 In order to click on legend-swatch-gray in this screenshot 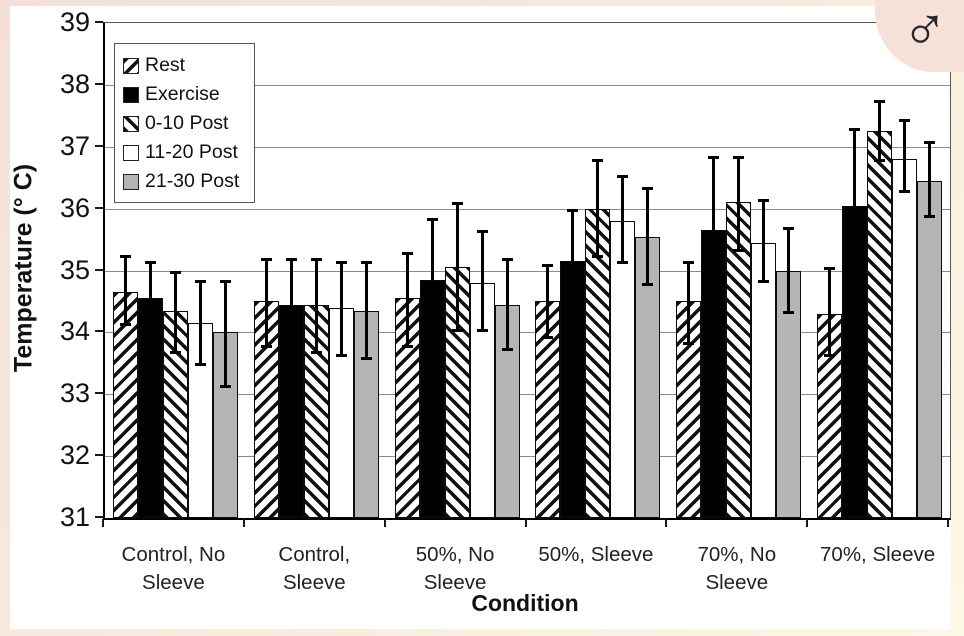, I will do `click(131, 181)`.